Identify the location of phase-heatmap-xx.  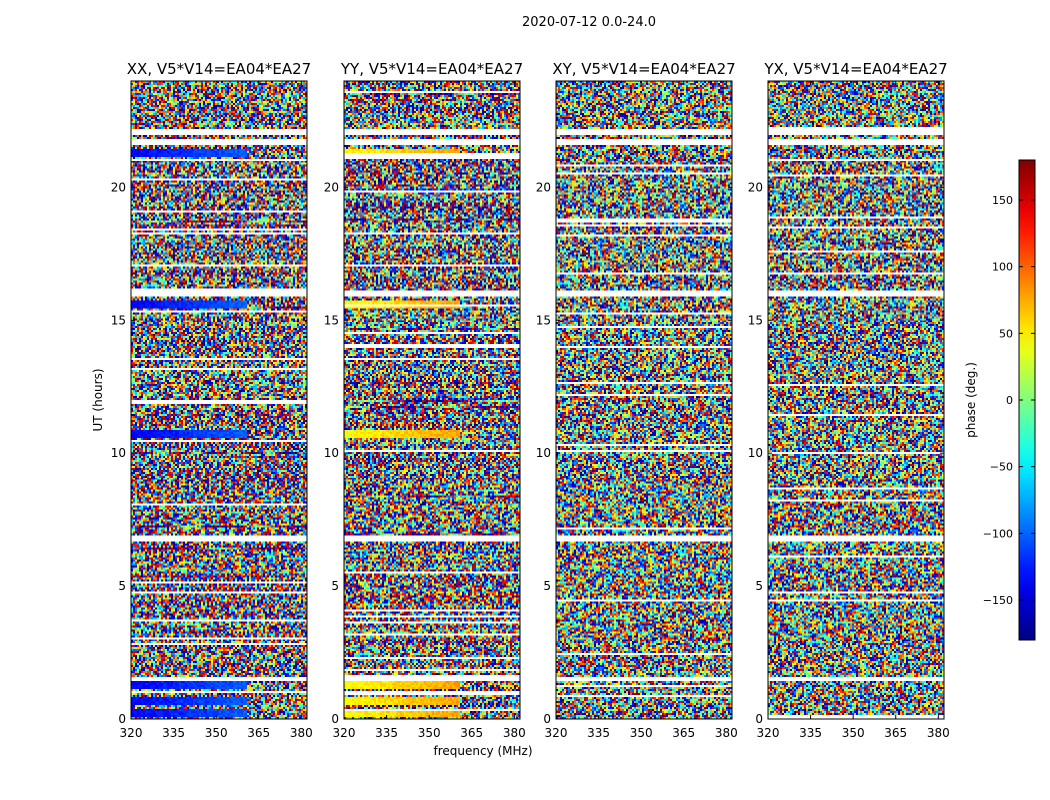
(219, 400).